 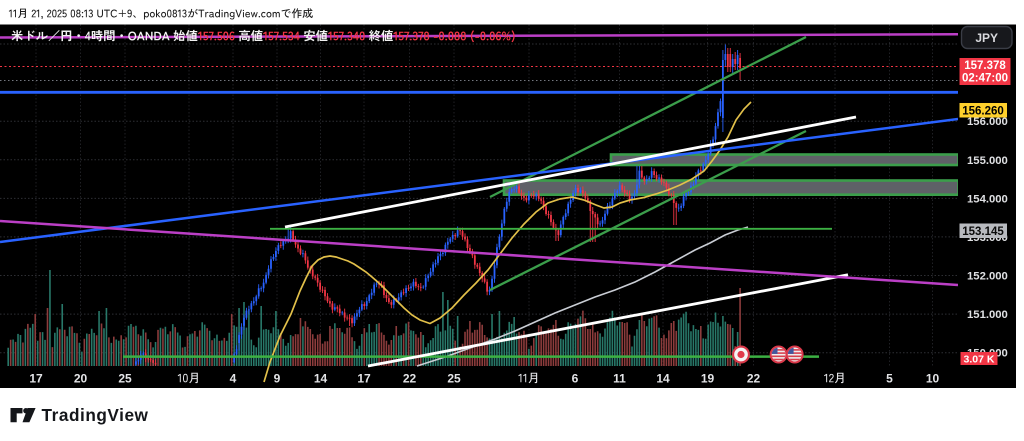 I want to click on svg-text: 156.260, so click(x=983, y=112).